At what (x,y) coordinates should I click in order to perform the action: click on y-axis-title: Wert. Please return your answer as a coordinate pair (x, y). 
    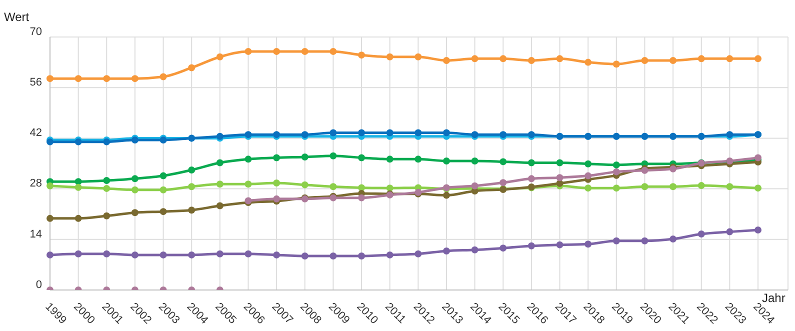
    Looking at the image, I should click on (17, 17).